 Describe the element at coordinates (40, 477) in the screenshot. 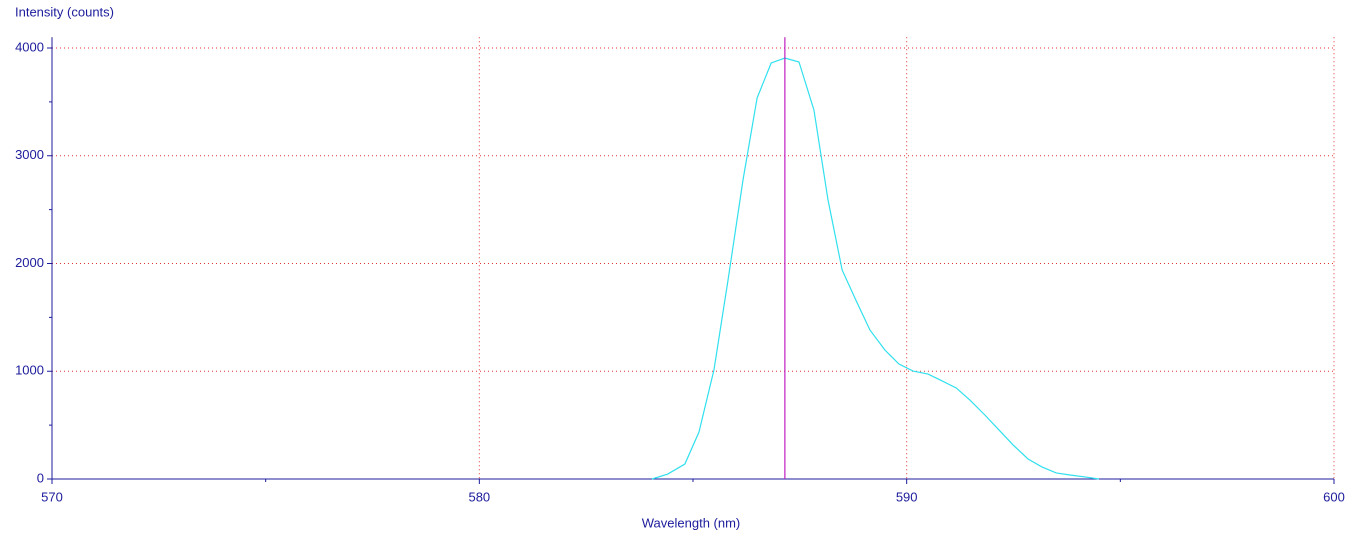

I see `y-tick-label: 0` at that location.